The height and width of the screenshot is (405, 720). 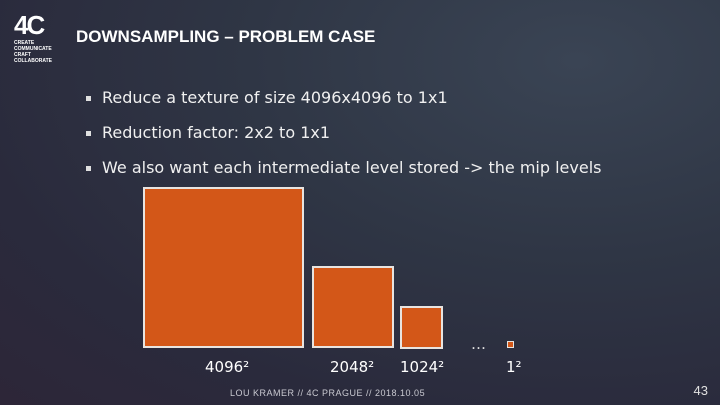 What do you see at coordinates (223, 267) in the screenshot?
I see `mip-level-4096-square` at bounding box center [223, 267].